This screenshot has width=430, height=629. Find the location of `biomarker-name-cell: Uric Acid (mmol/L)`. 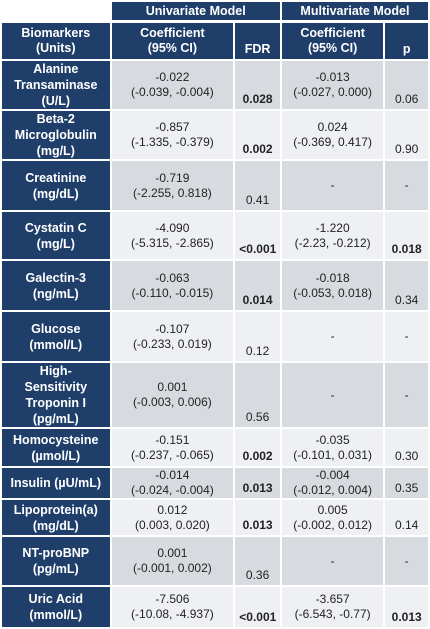

biomarker-name-cell: Uric Acid (mmol/L) is located at coordinates (56, 607).